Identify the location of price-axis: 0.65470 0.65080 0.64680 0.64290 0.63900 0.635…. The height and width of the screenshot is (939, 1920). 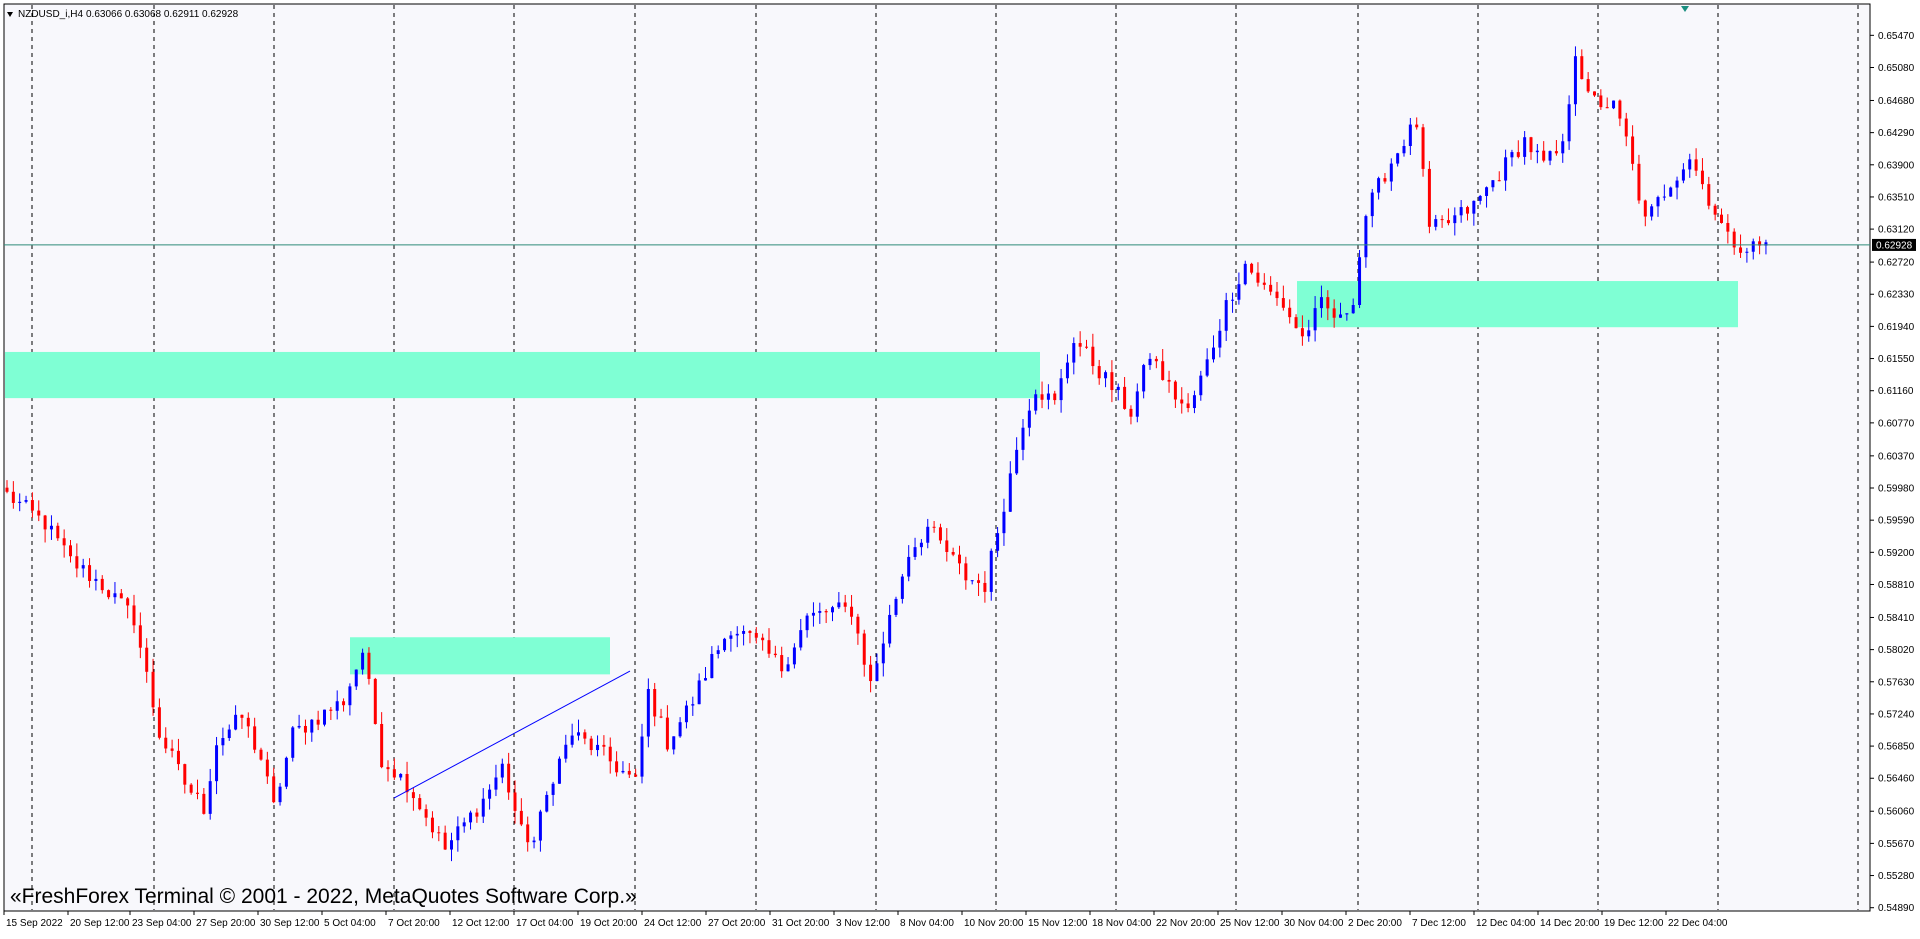
(1893, 472).